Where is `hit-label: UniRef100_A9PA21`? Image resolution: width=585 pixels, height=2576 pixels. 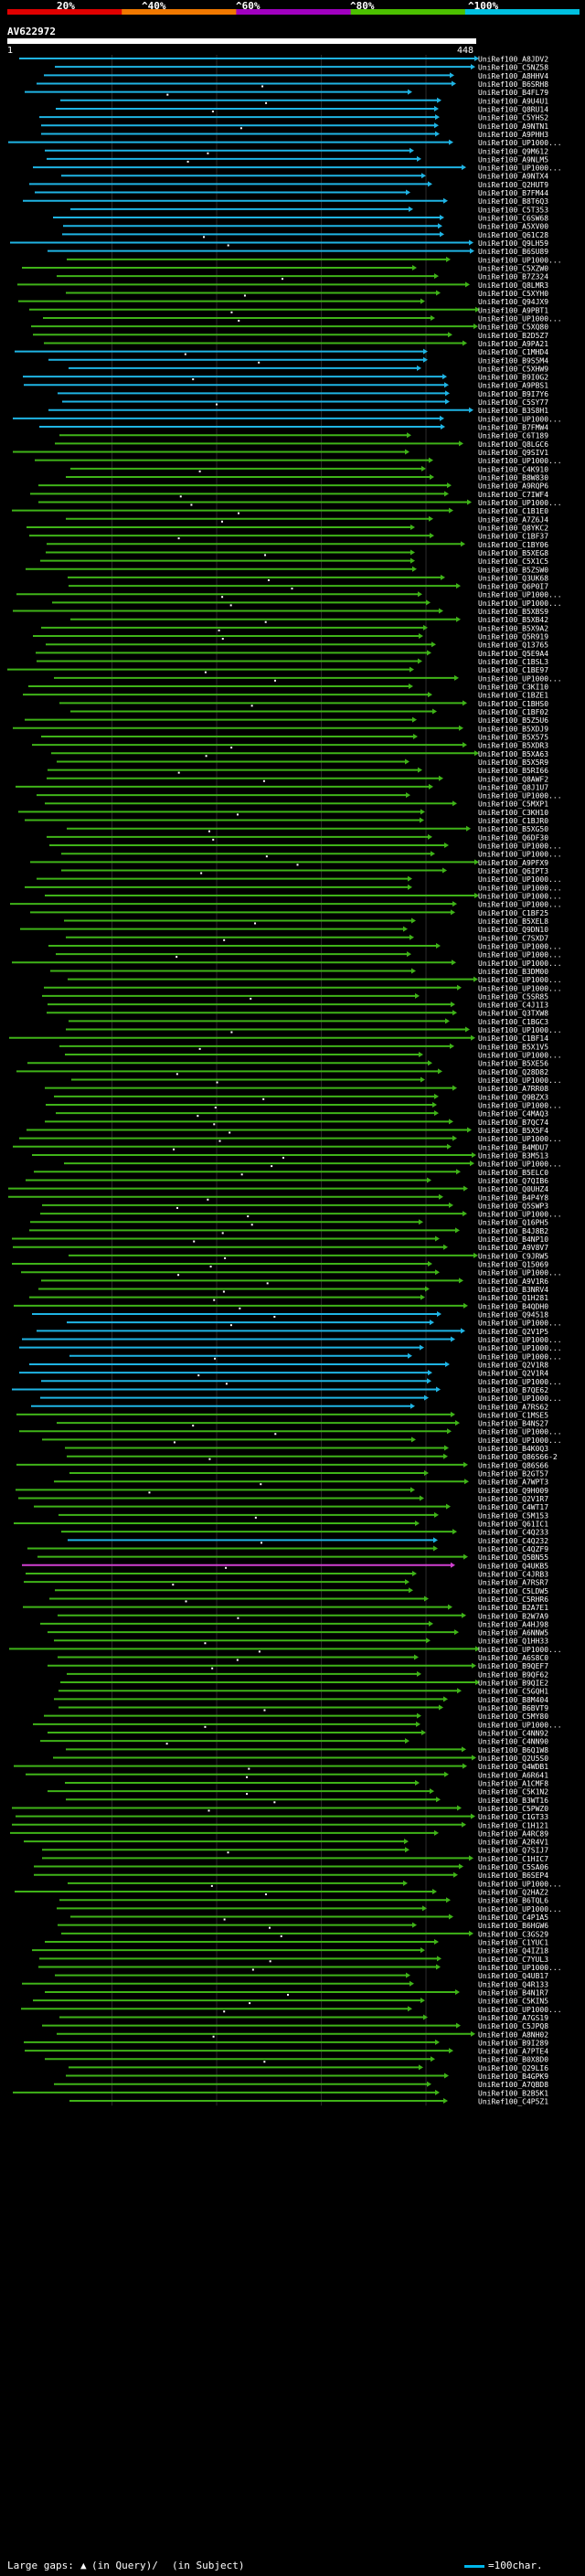 hit-label: UniRef100_A9PA21 is located at coordinates (513, 344).